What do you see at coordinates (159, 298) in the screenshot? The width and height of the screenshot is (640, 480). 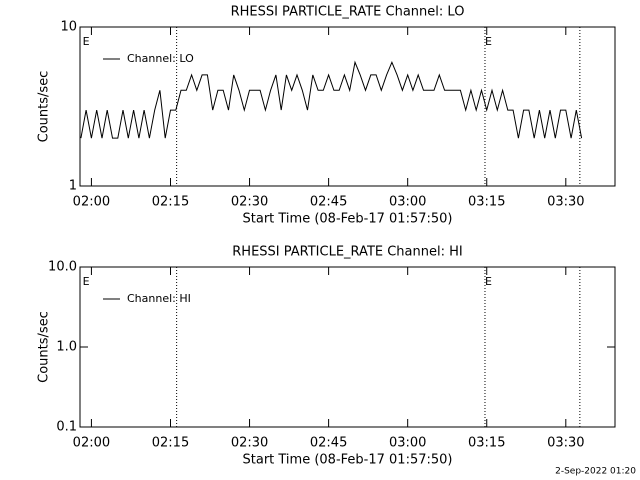 I see `legend-label: Channel: HI` at bounding box center [159, 298].